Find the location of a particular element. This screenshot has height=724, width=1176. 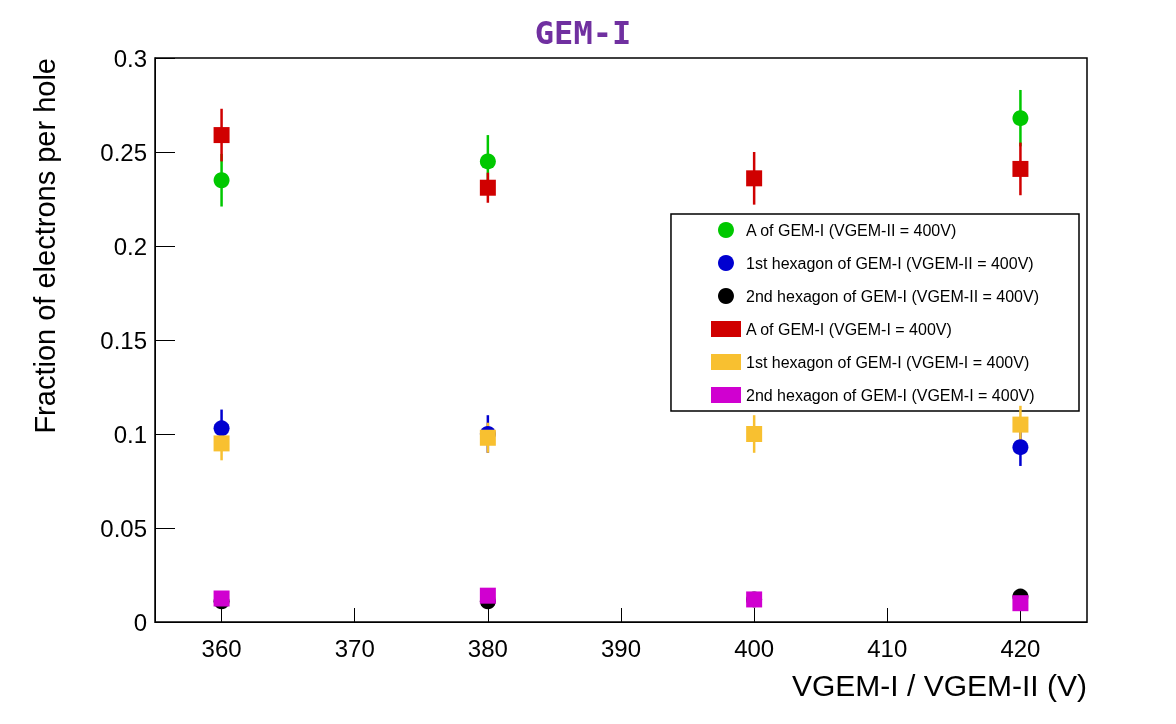

legend-label: 1st hexagon of GEM-I (VGEM-II = 400V) is located at coordinates (889, 263).